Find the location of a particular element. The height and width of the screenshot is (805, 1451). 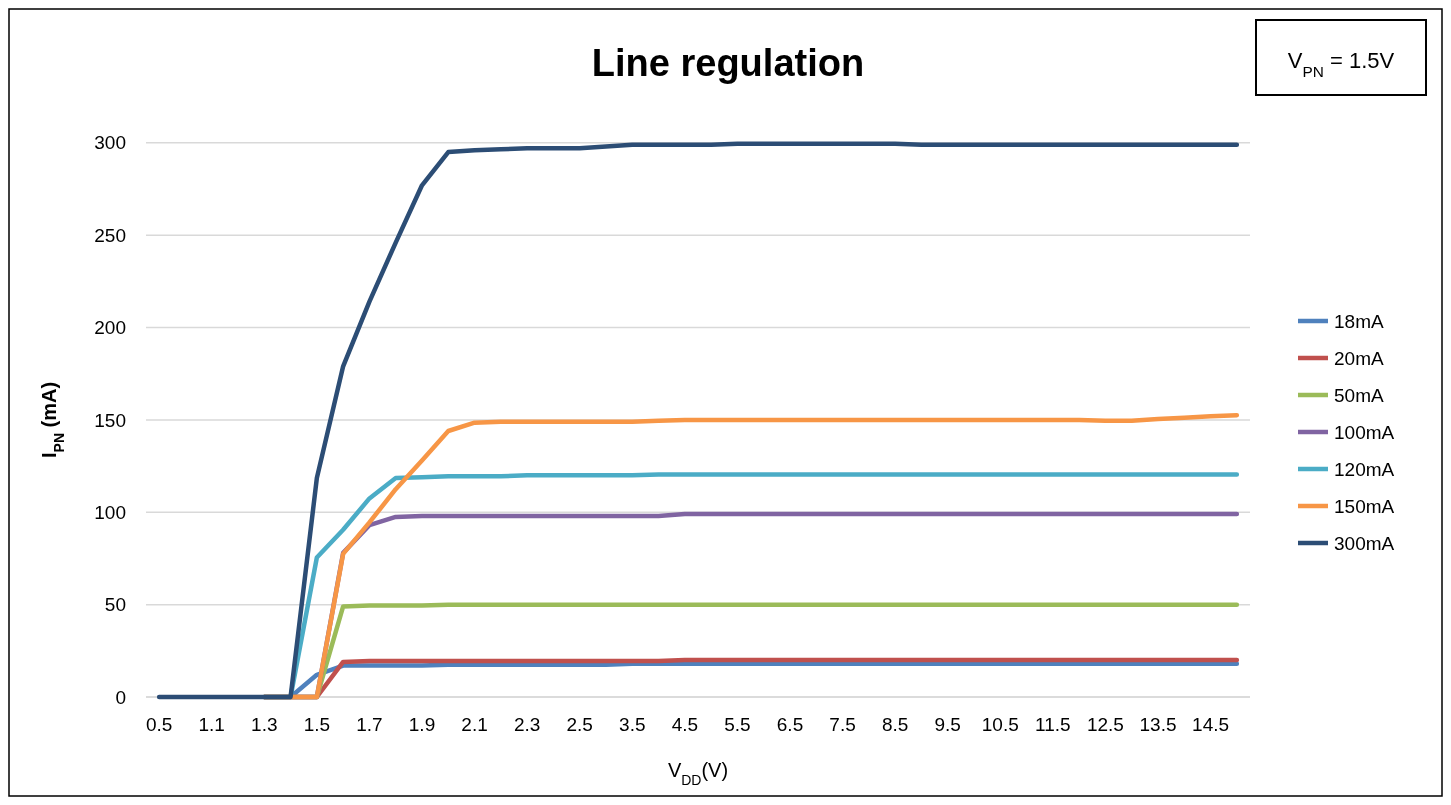

x-tick-label: 4.5 is located at coordinates (685, 724).